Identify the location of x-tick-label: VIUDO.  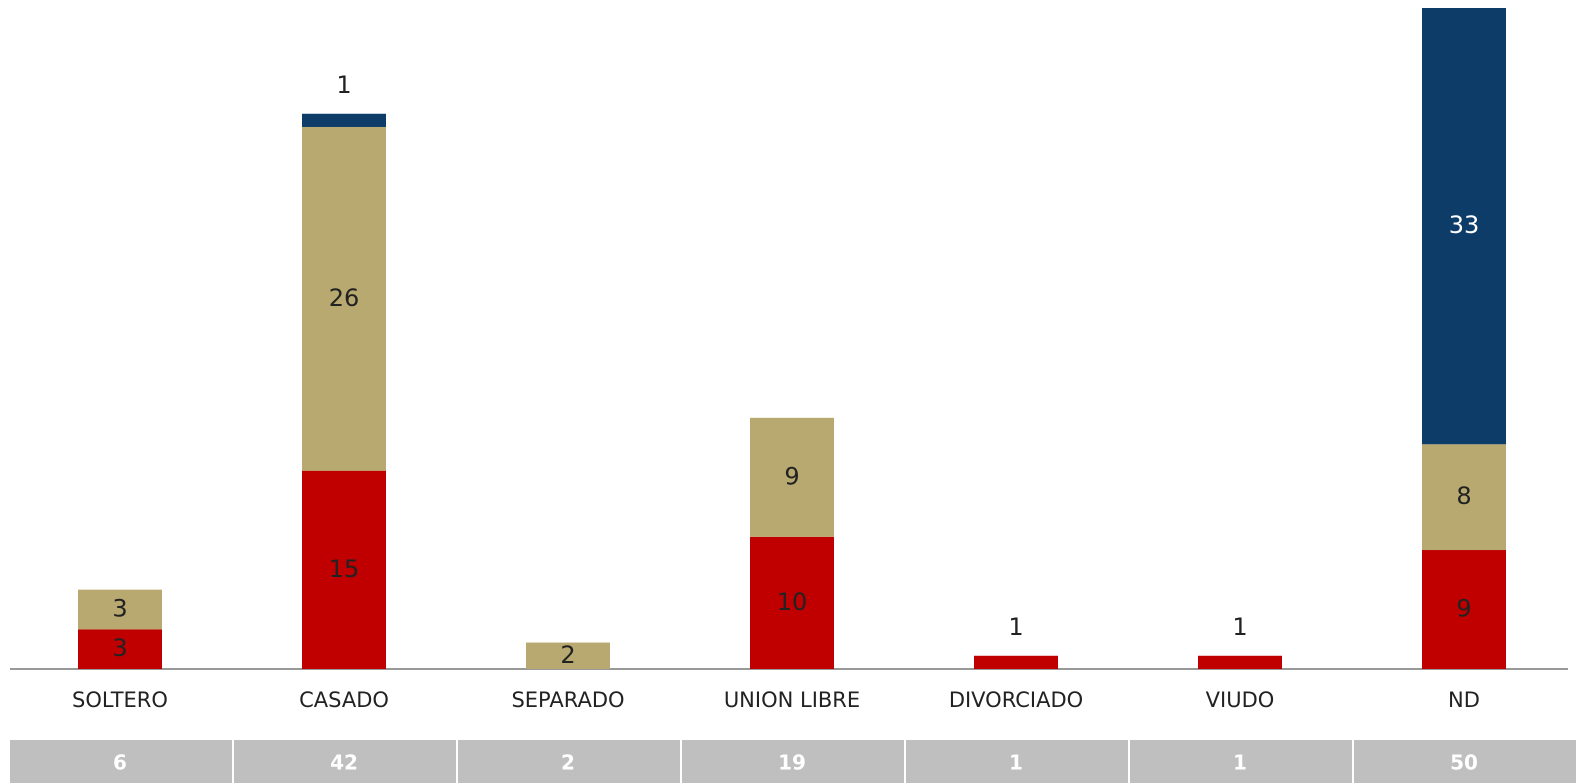
(1240, 700).